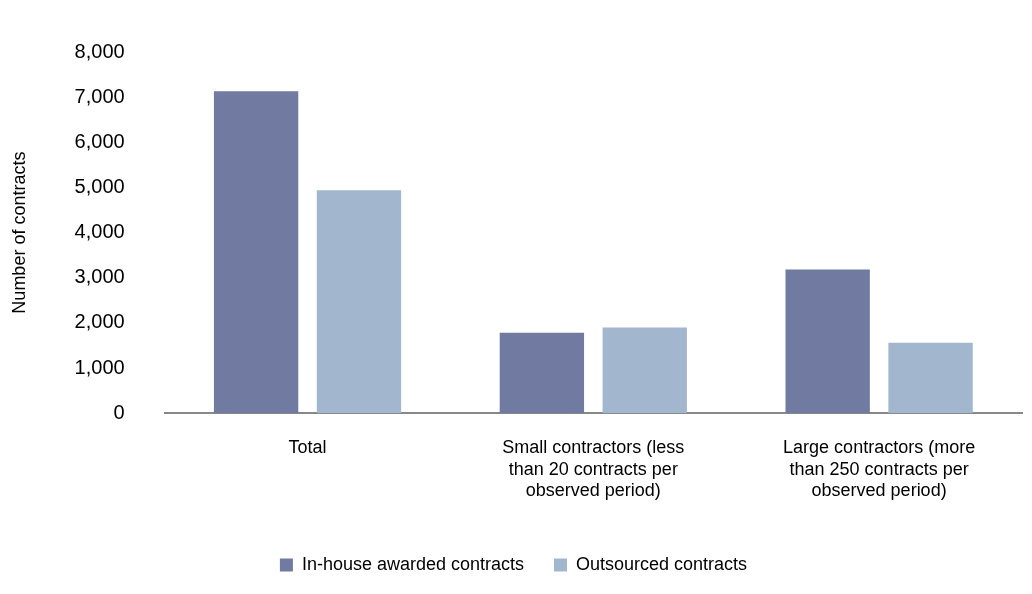  I want to click on y-tick-label: 1,000, so click(99, 366).